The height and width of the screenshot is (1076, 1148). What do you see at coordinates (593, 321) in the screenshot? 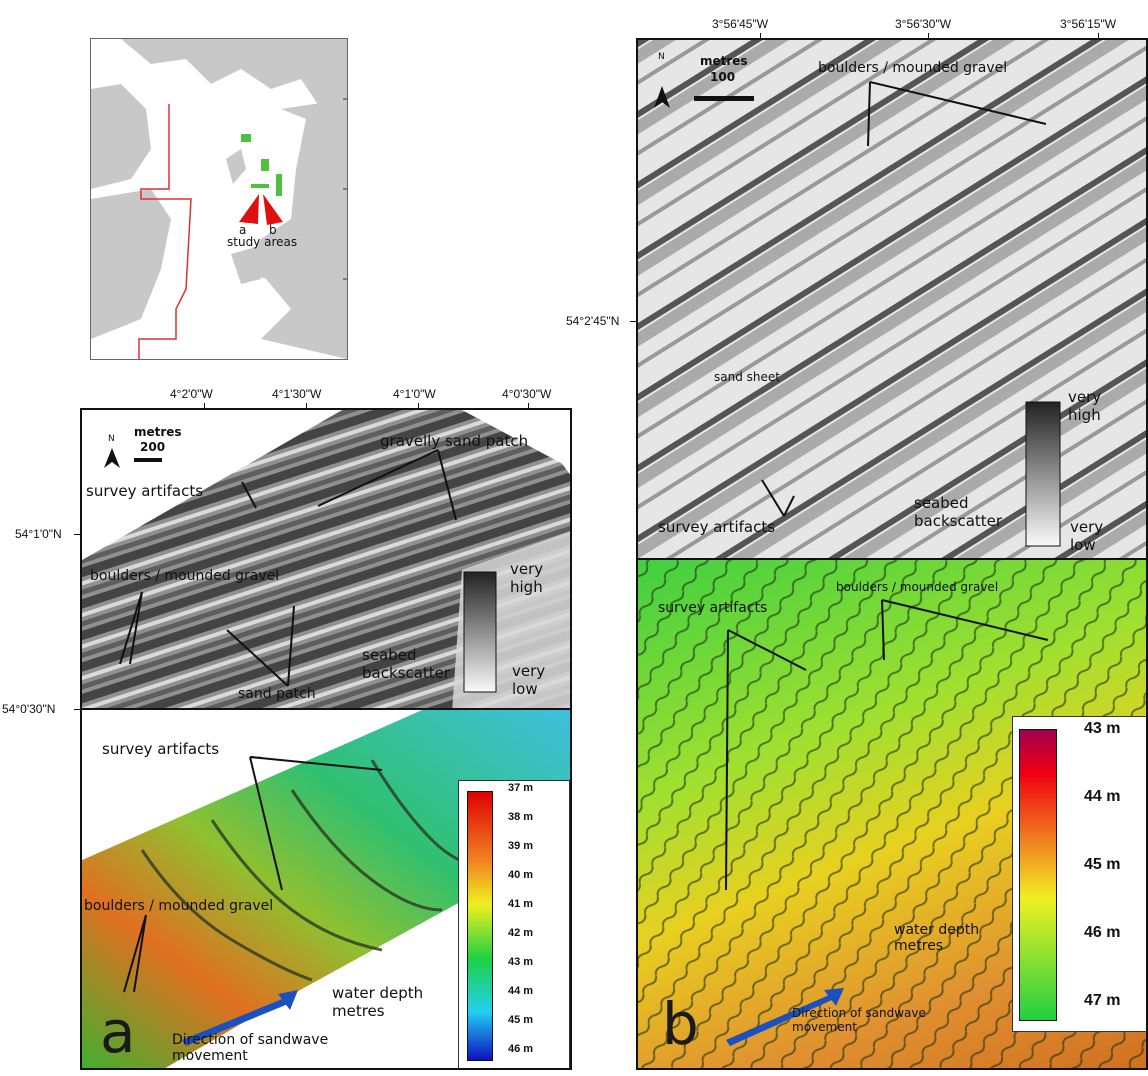
I see `lat-tick-b-1: 54°2'45"N` at bounding box center [593, 321].